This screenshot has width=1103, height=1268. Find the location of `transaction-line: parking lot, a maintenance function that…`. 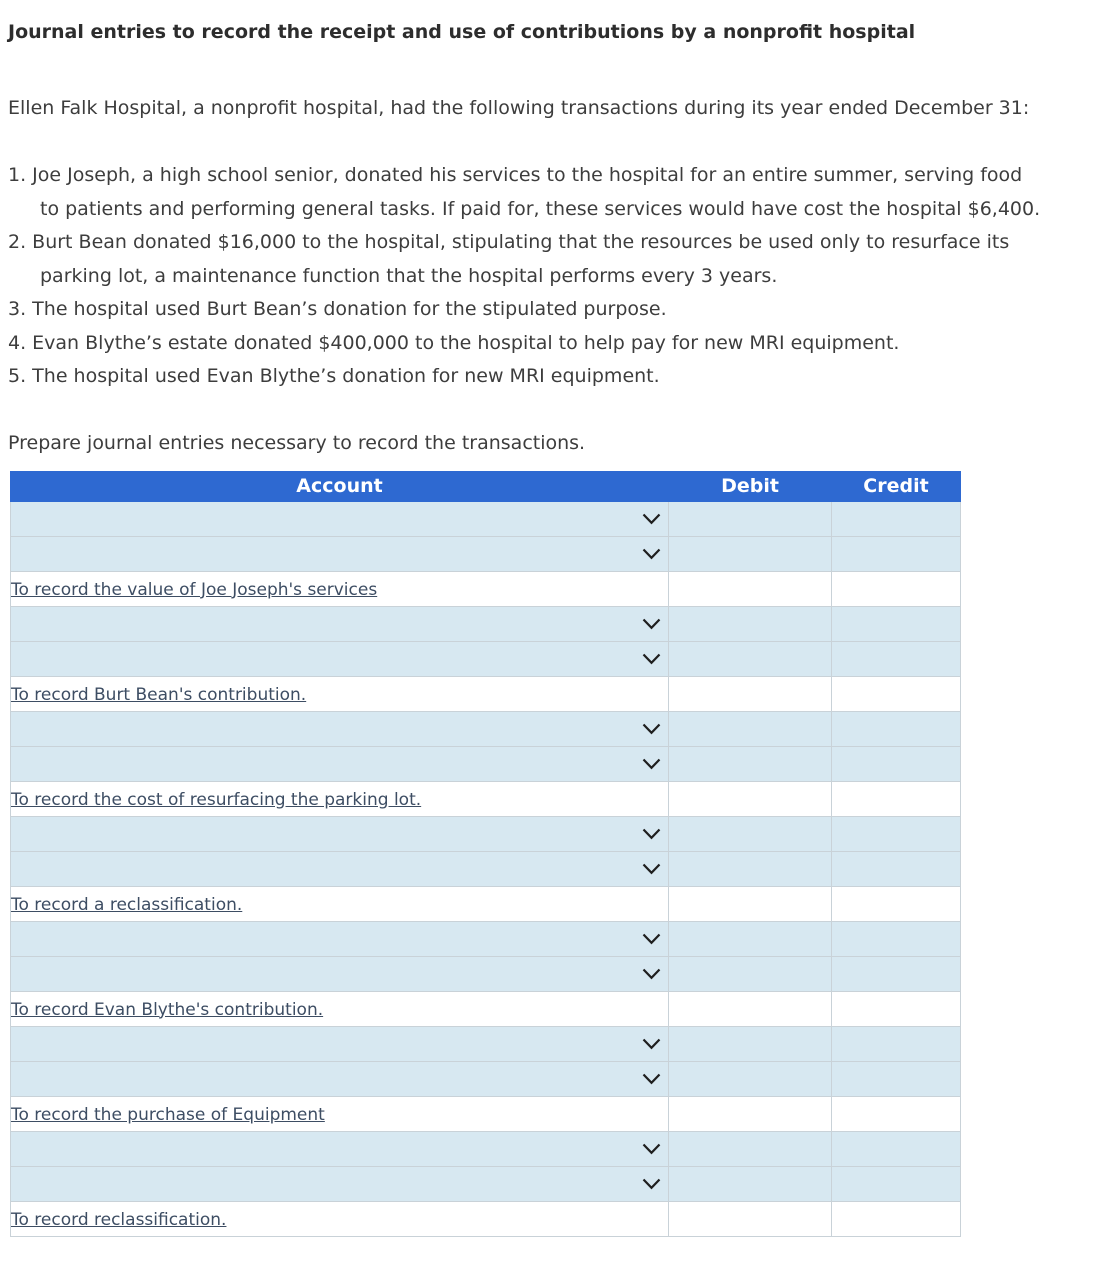

transaction-line: parking lot, a maintenance function that… is located at coordinates (409, 275).